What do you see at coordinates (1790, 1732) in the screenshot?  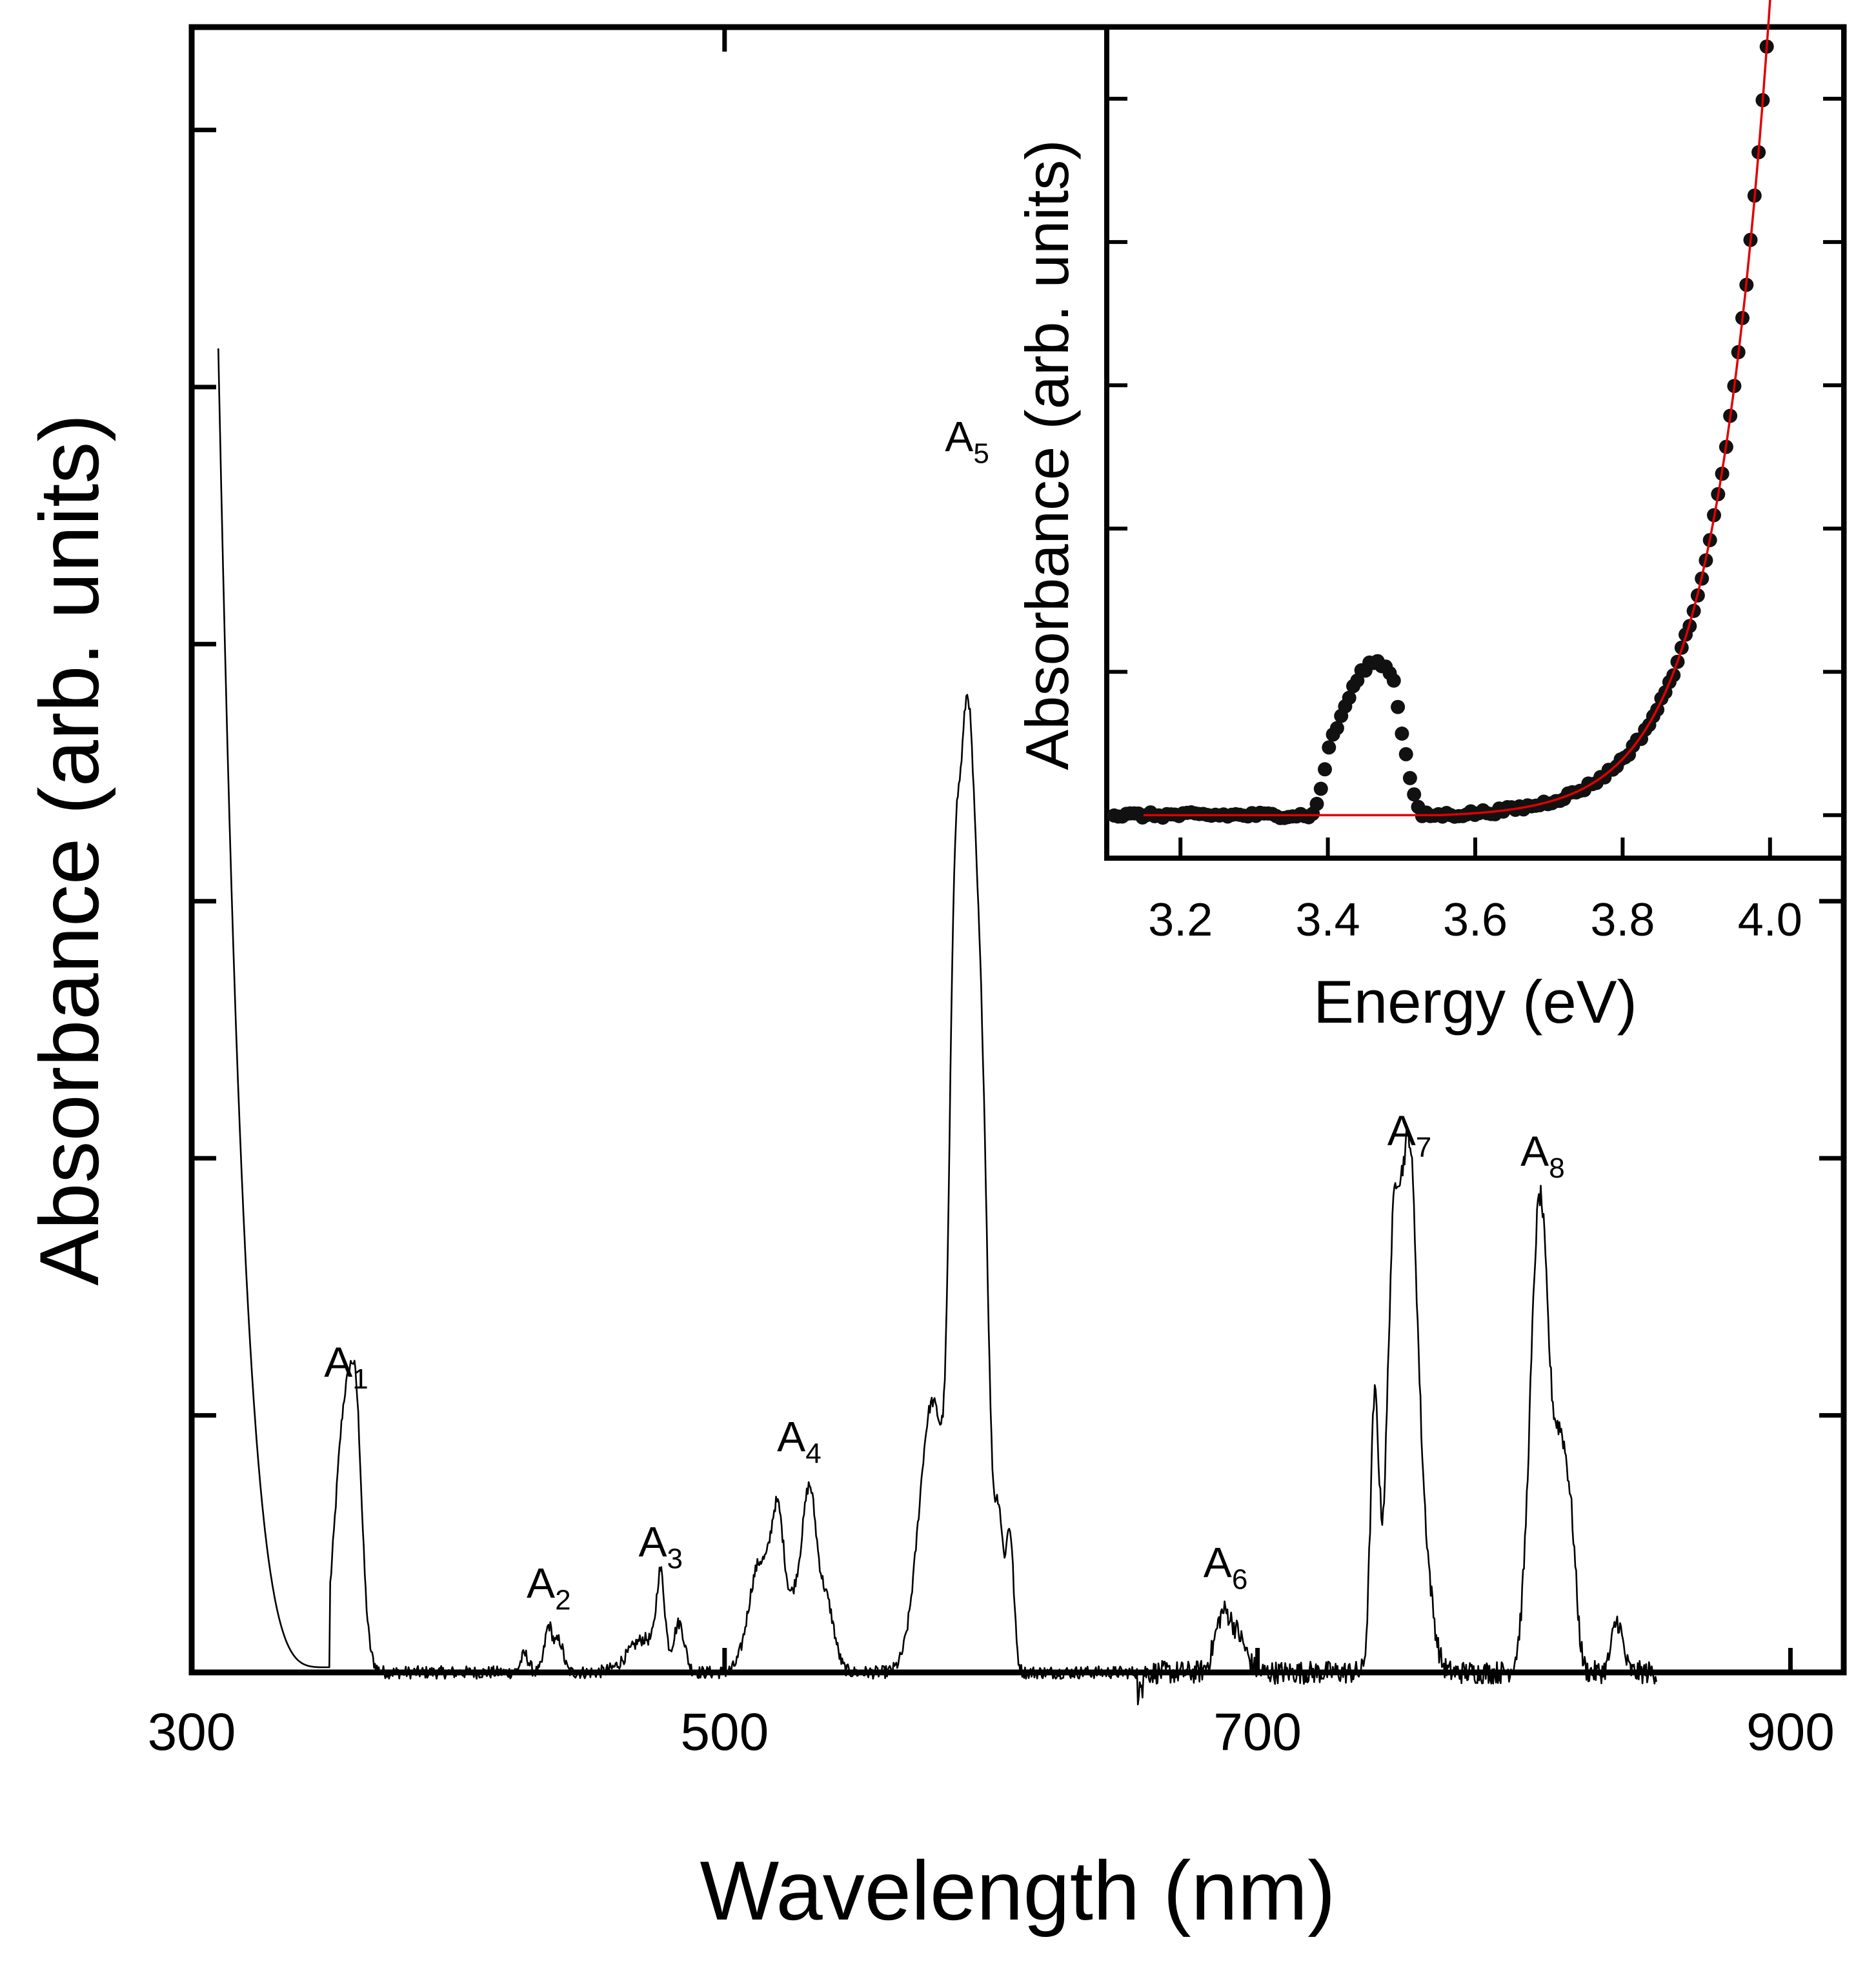 I see `main-x-tick-label: 900` at bounding box center [1790, 1732].